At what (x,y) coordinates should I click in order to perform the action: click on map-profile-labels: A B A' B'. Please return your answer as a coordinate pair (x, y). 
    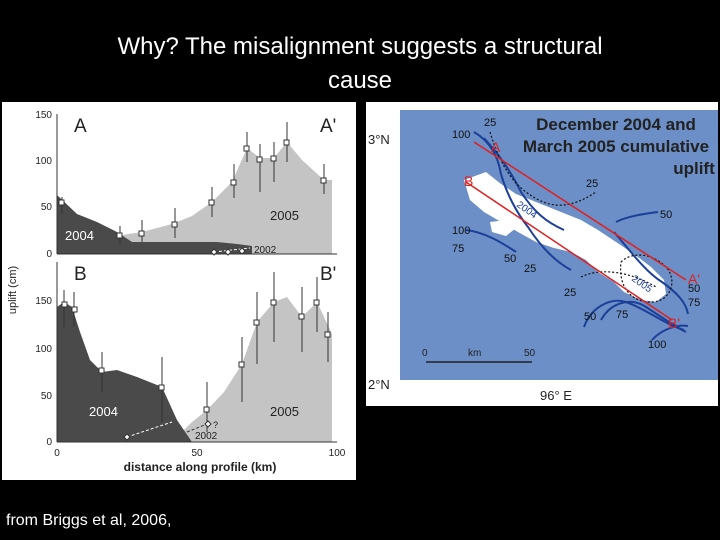
    Looking at the image, I should click on (582, 235).